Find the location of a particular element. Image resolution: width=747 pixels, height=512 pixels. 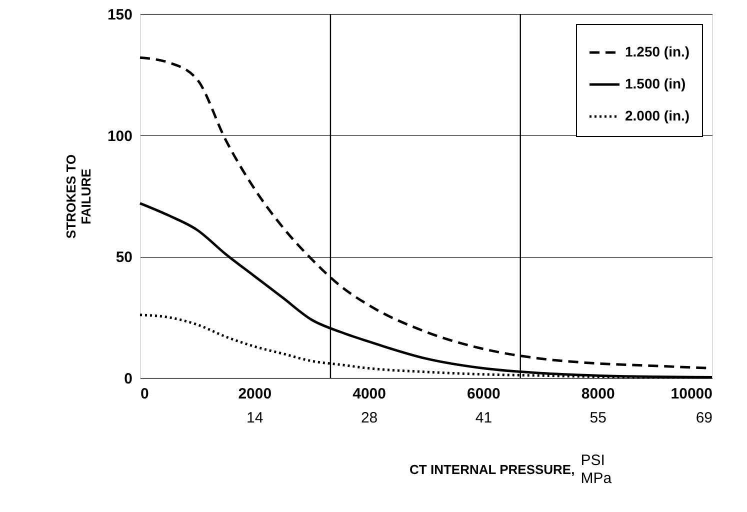

x-tick-label: 4000 is located at coordinates (369, 394).